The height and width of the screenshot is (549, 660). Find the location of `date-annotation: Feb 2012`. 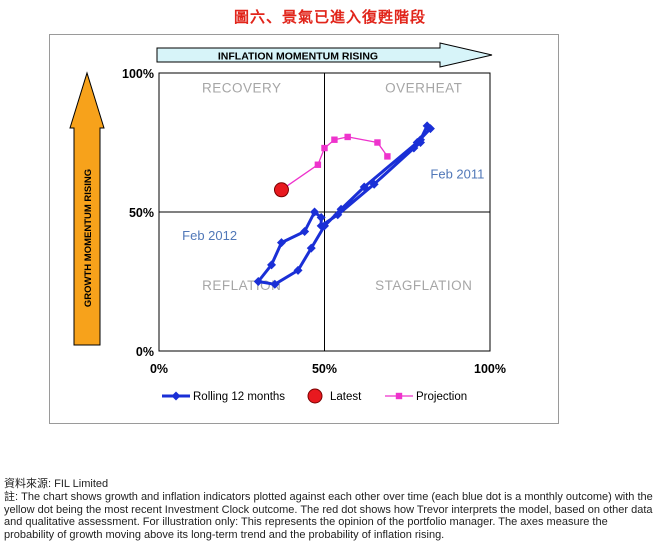

date-annotation: Feb 2012 is located at coordinates (209, 235).